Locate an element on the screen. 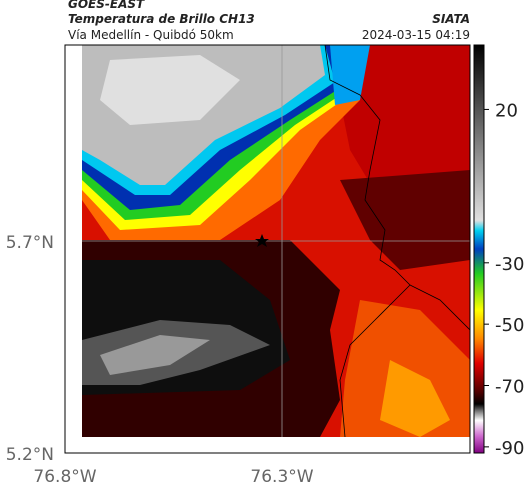  title: GOES-EAST is located at coordinates (106, 5).